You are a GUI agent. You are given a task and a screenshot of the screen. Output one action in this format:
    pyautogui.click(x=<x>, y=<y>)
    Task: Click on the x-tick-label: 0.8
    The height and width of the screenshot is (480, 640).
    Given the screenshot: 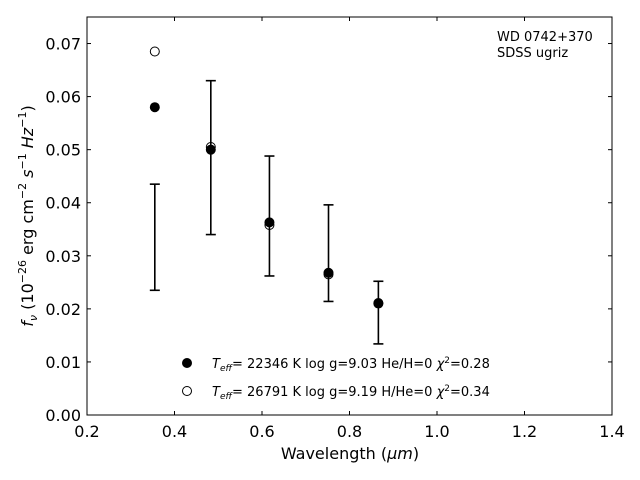 What is the action you would take?
    pyautogui.click(x=349, y=431)
    